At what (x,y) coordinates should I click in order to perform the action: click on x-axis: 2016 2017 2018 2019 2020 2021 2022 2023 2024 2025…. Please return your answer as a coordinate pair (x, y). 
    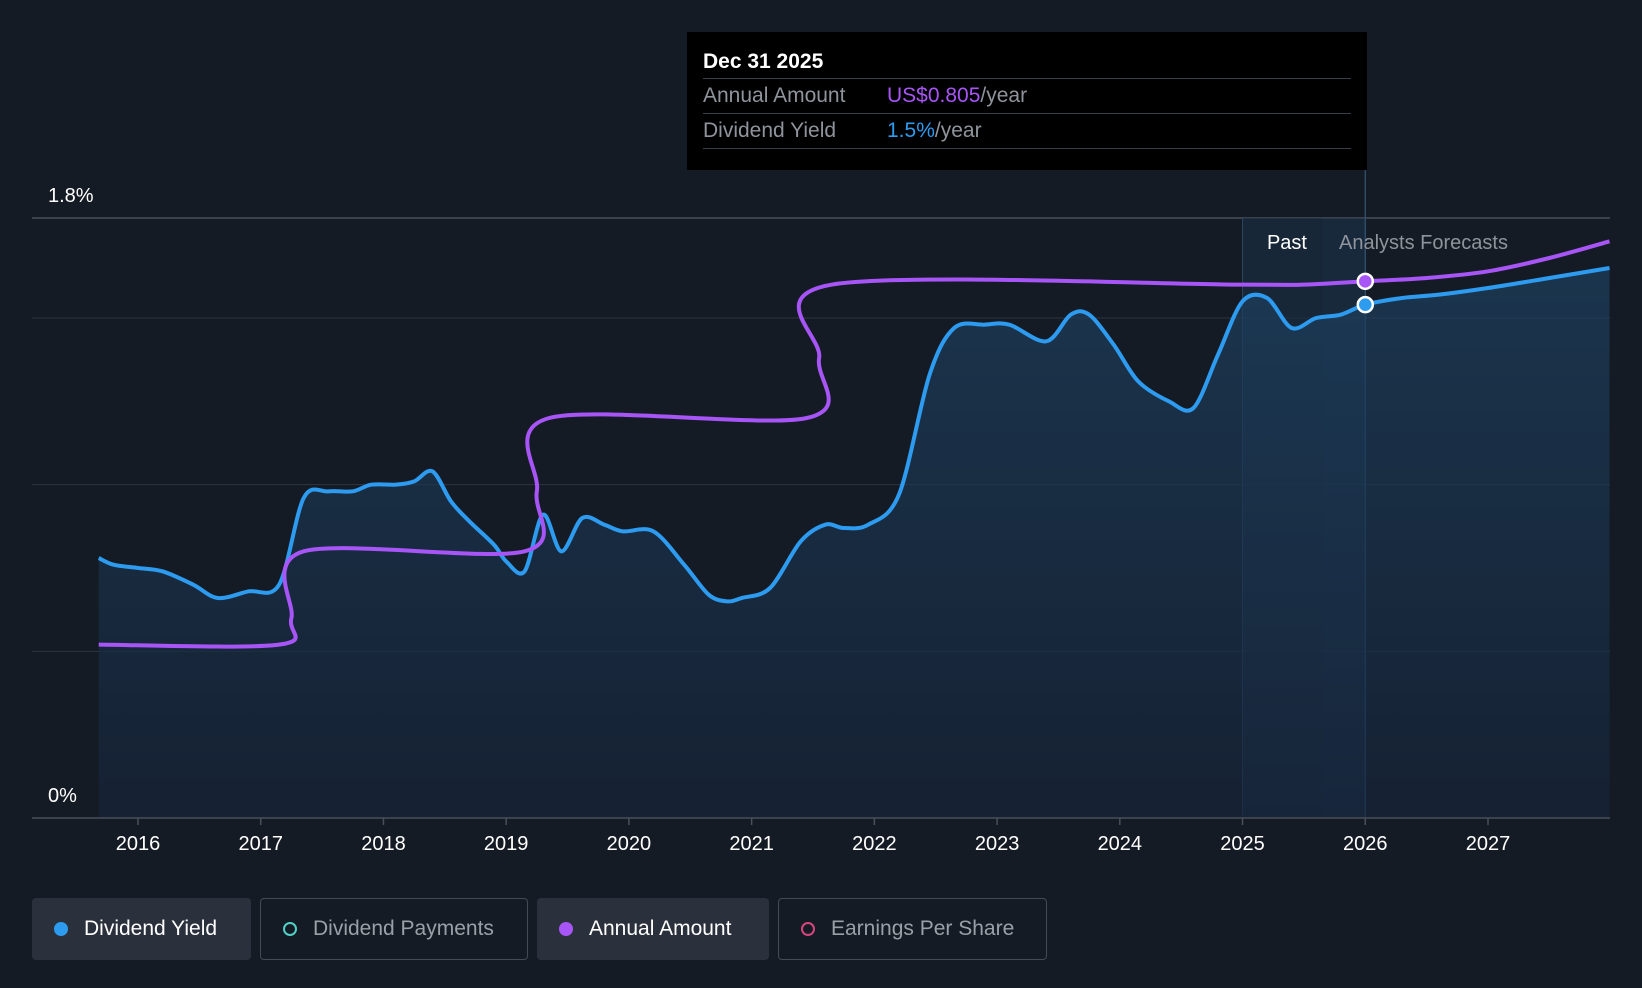
    Looking at the image, I should click on (821, 836).